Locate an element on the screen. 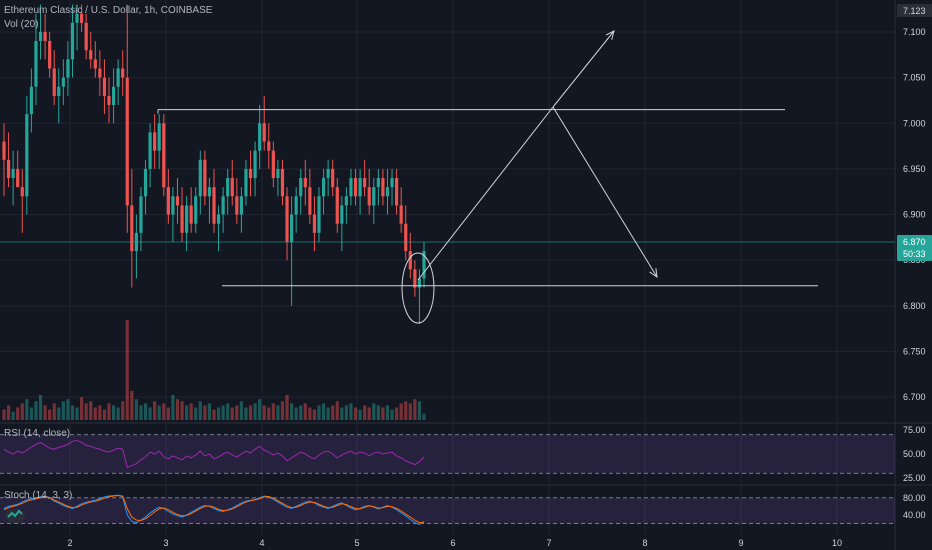 The width and height of the screenshot is (932, 550). rsi-tick-label: 75.00 is located at coordinates (914, 430).